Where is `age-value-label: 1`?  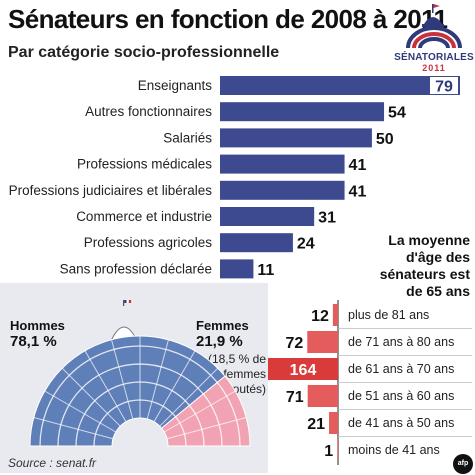 age-value-label: 1 is located at coordinates (328, 451).